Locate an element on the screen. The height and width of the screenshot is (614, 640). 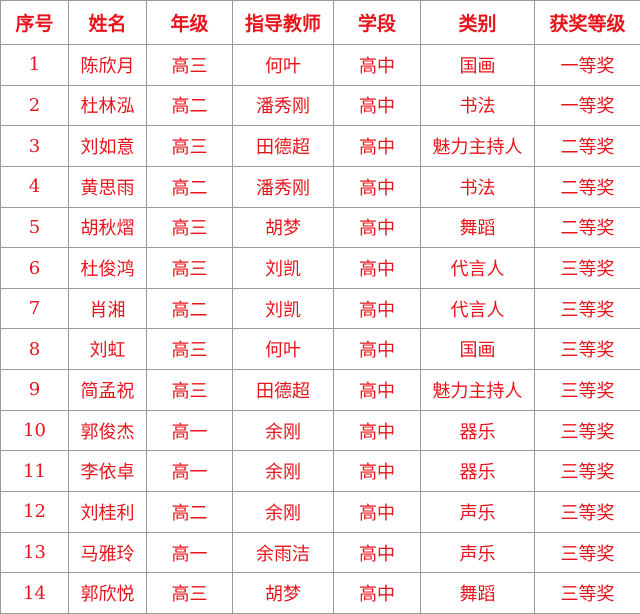
header-cell: 类别 is located at coordinates (477, 22).